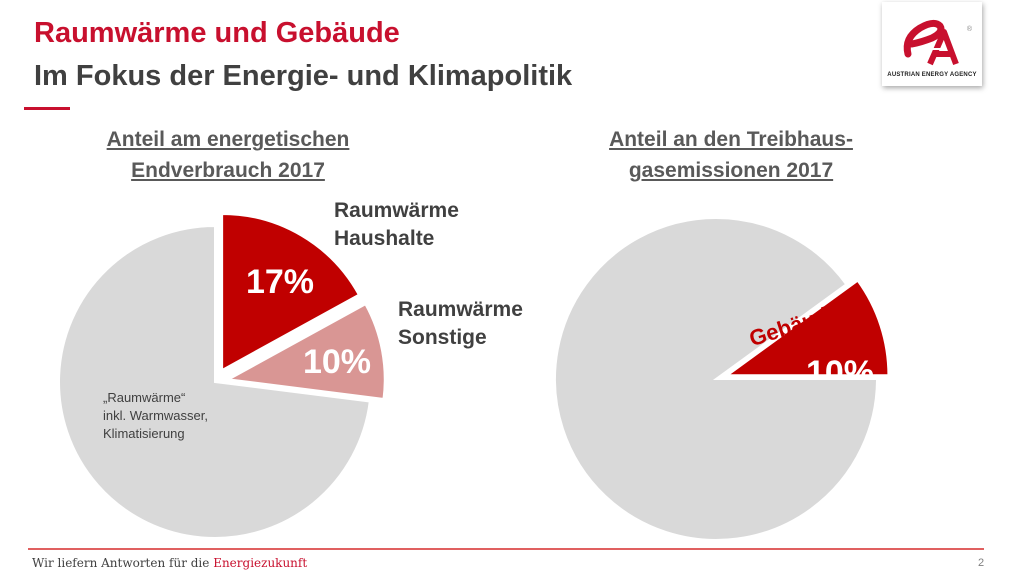  What do you see at coordinates (144, 433) in the screenshot?
I see `chart1-note-line3: Klimatisierung` at bounding box center [144, 433].